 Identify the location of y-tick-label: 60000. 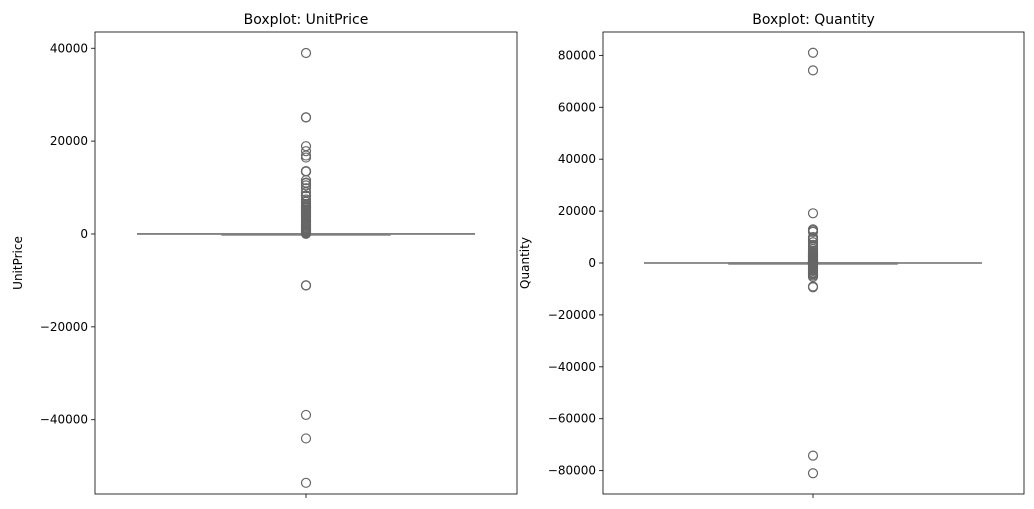
(577, 107).